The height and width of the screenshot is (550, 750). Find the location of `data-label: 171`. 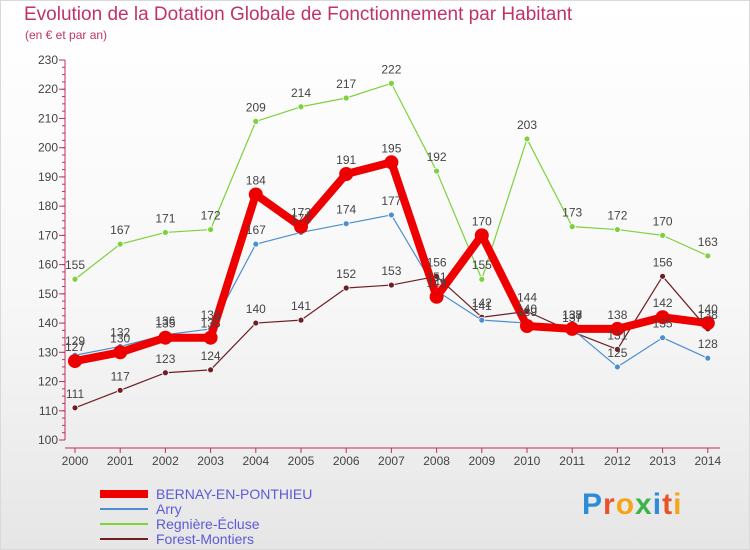

data-label: 171 is located at coordinates (301, 218).